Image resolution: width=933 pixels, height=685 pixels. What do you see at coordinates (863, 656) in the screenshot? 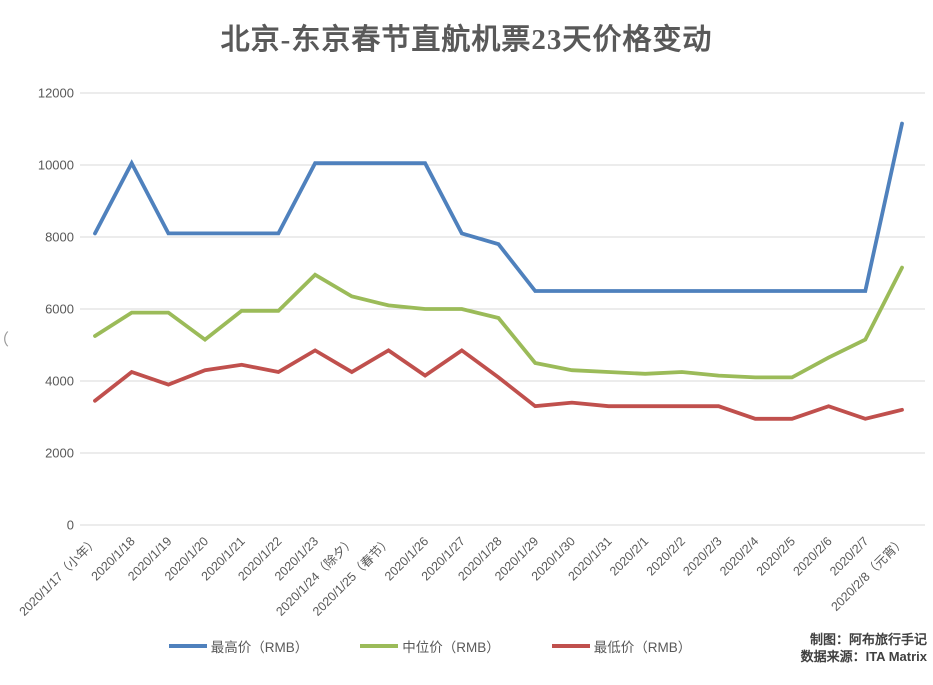
I see `credit-data-source: 数据来源：ITA Matrix` at bounding box center [863, 656].